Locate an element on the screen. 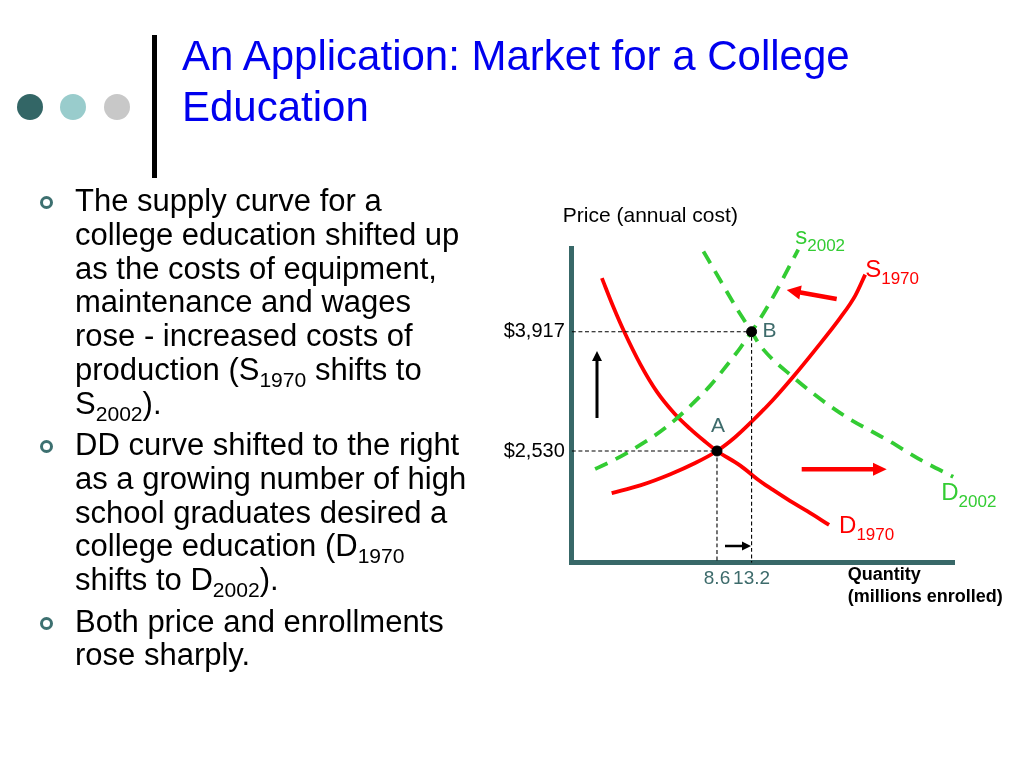 This screenshot has width=1024, height=768. text: DD curve shifted to the right as a growing number of high school graduates desired a college education (D$_{1970}$ shifts to D$_{2002}$). is located at coordinates (271, 514).